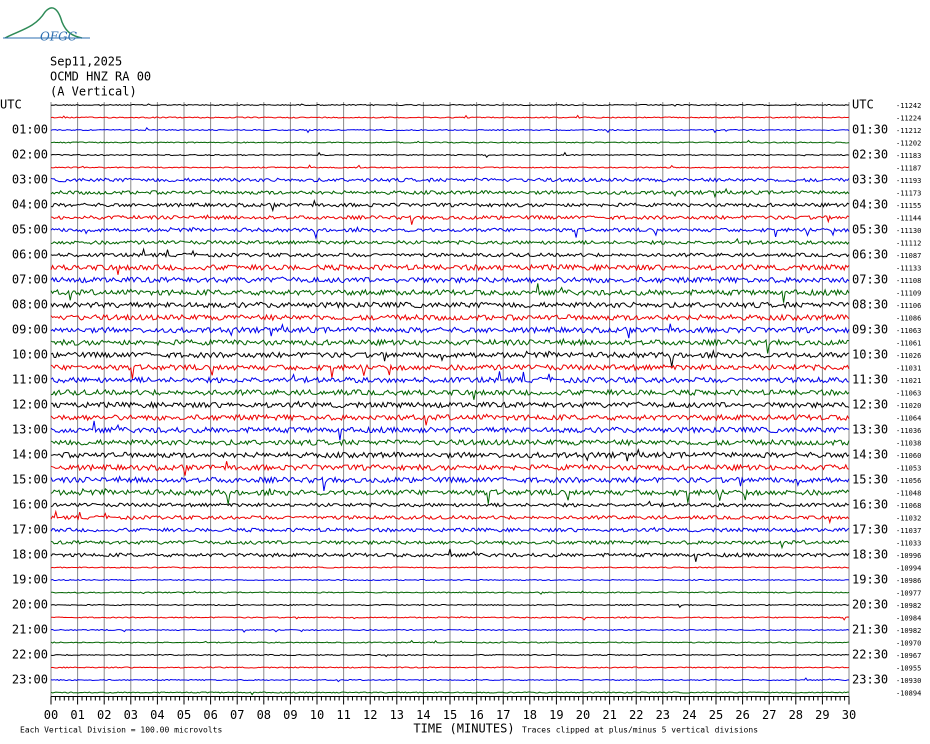  Describe the element at coordinates (30, 605) in the screenshot. I see `left-label: 20:00` at that location.